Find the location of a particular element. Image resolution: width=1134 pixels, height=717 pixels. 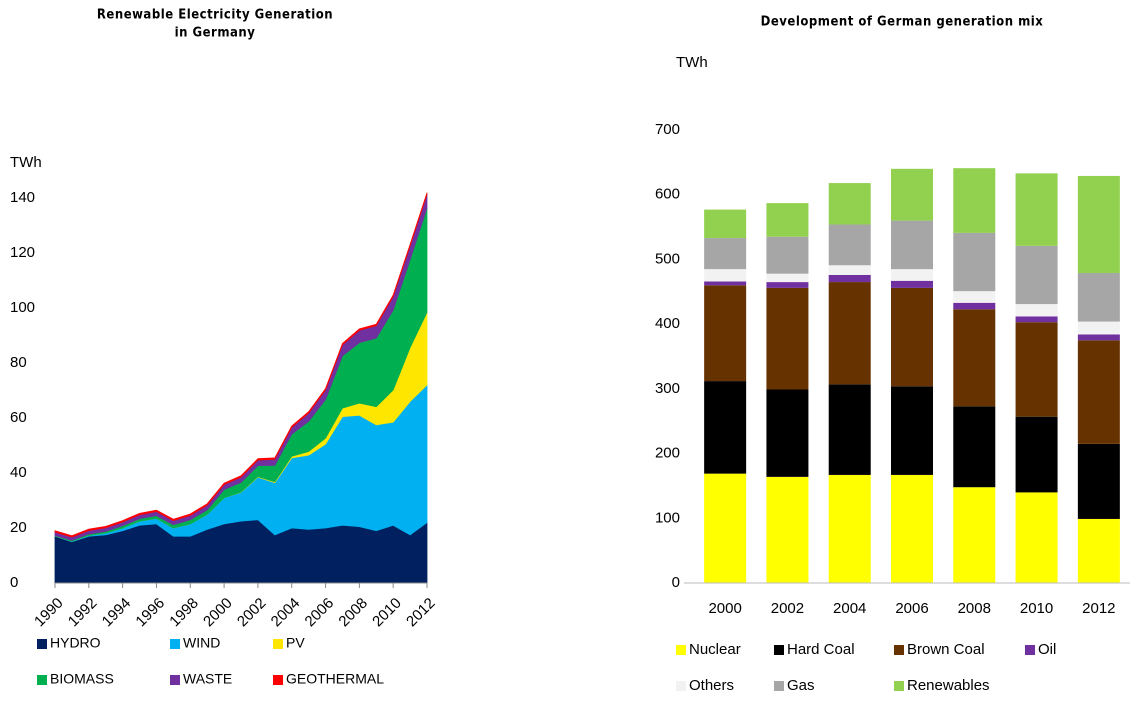

legend-label: WIND is located at coordinates (201, 643).